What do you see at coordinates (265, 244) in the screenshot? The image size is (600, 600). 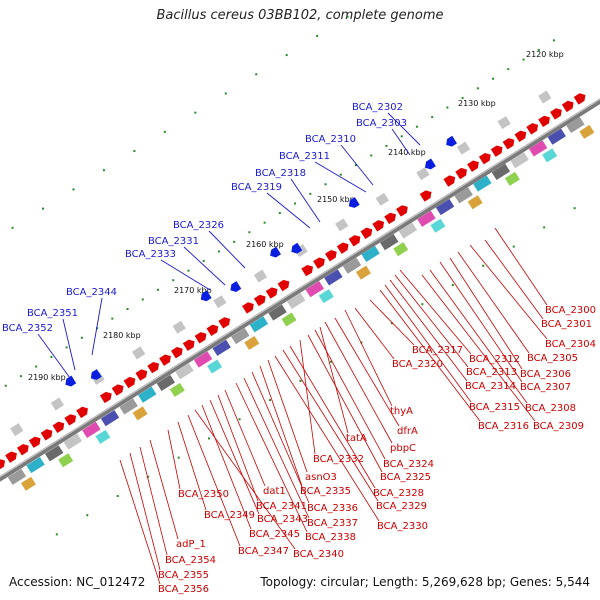 I see `scale-label: 2160 kbp` at bounding box center [265, 244].